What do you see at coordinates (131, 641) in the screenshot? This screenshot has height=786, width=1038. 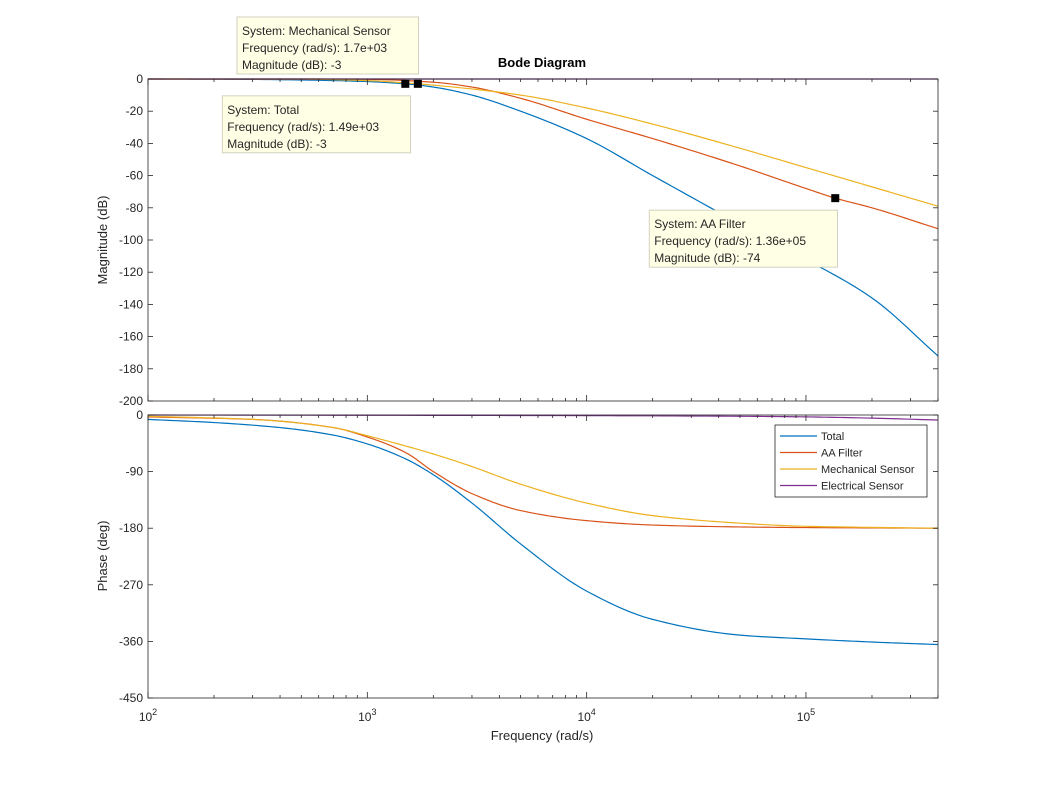 I see `y-tick-label: -360` at bounding box center [131, 641].